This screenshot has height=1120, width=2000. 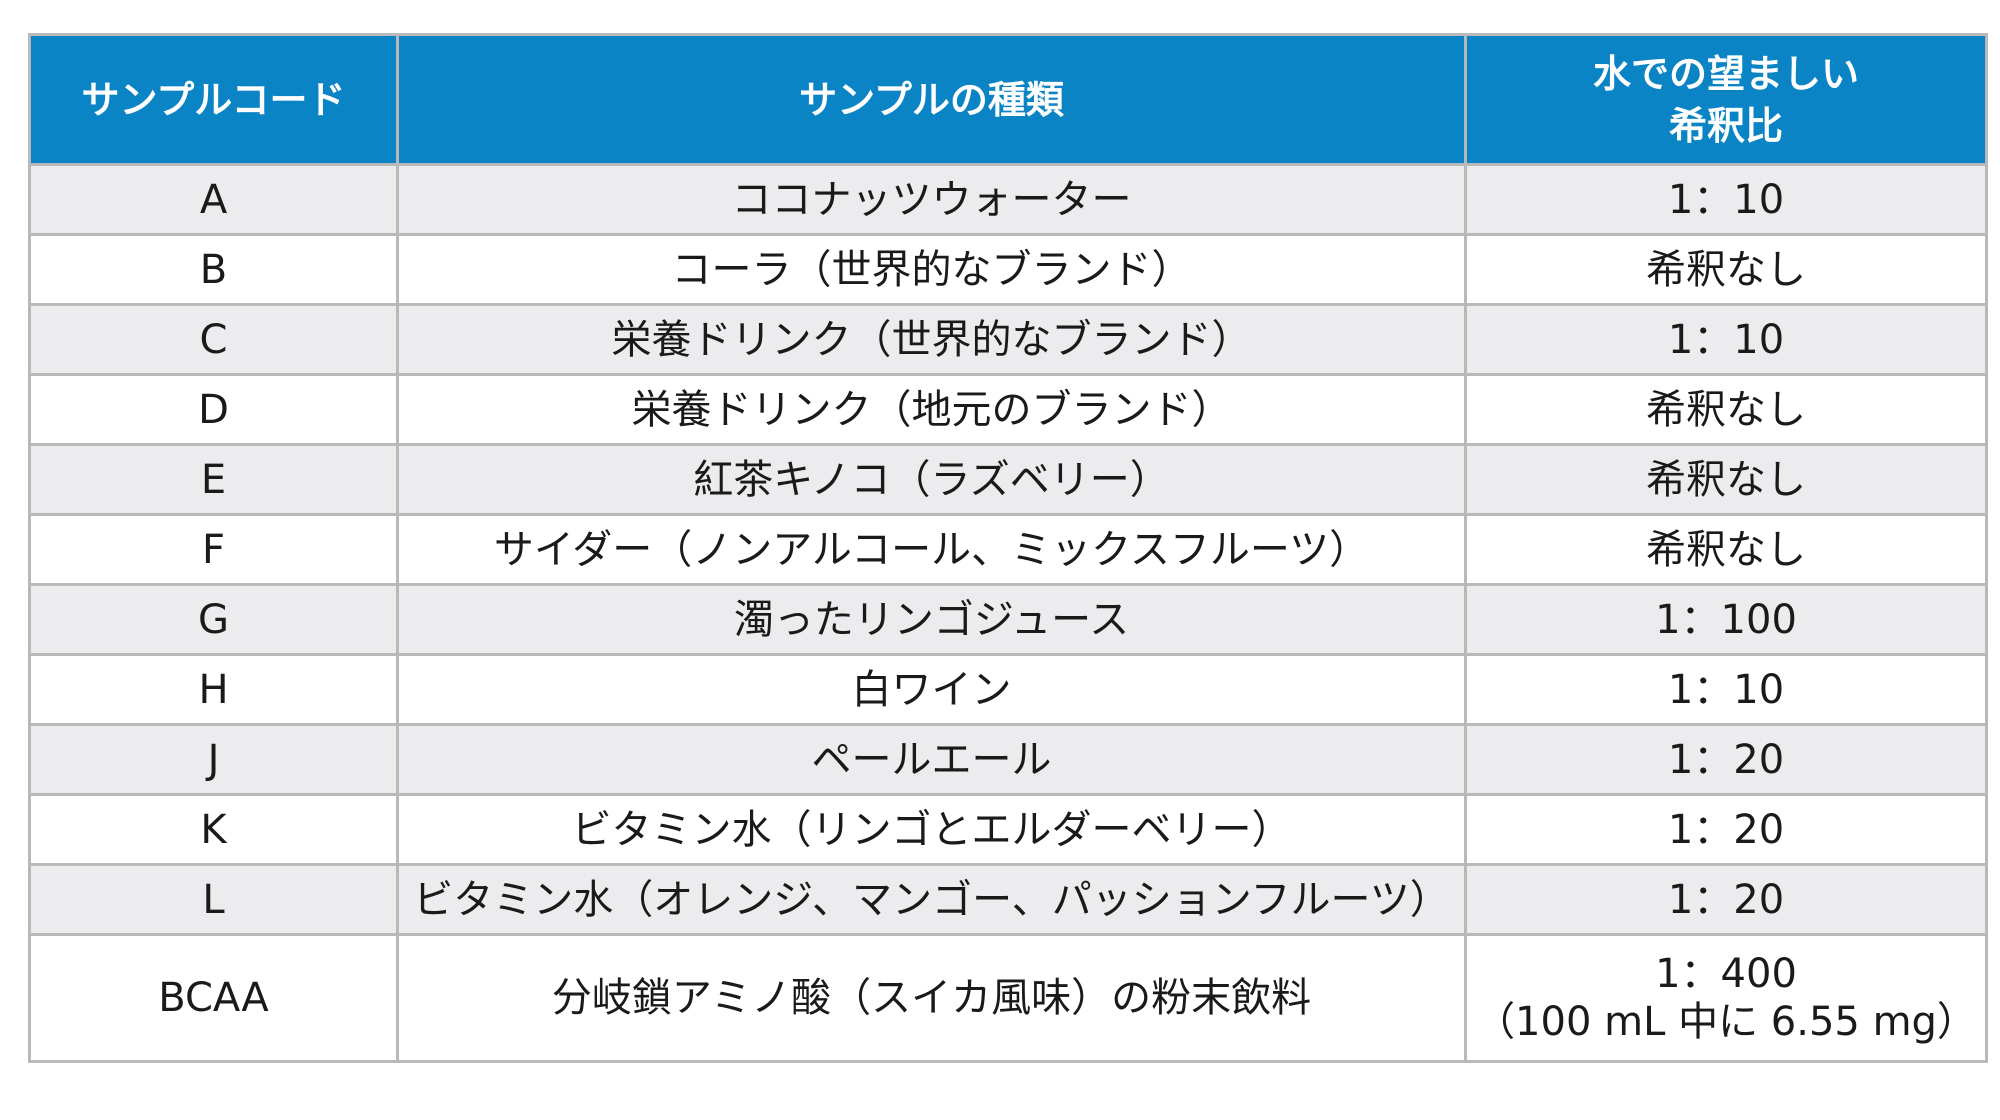 I want to click on table-row: A ココナッツウォーター 1：10, so click(x=1008, y=199).